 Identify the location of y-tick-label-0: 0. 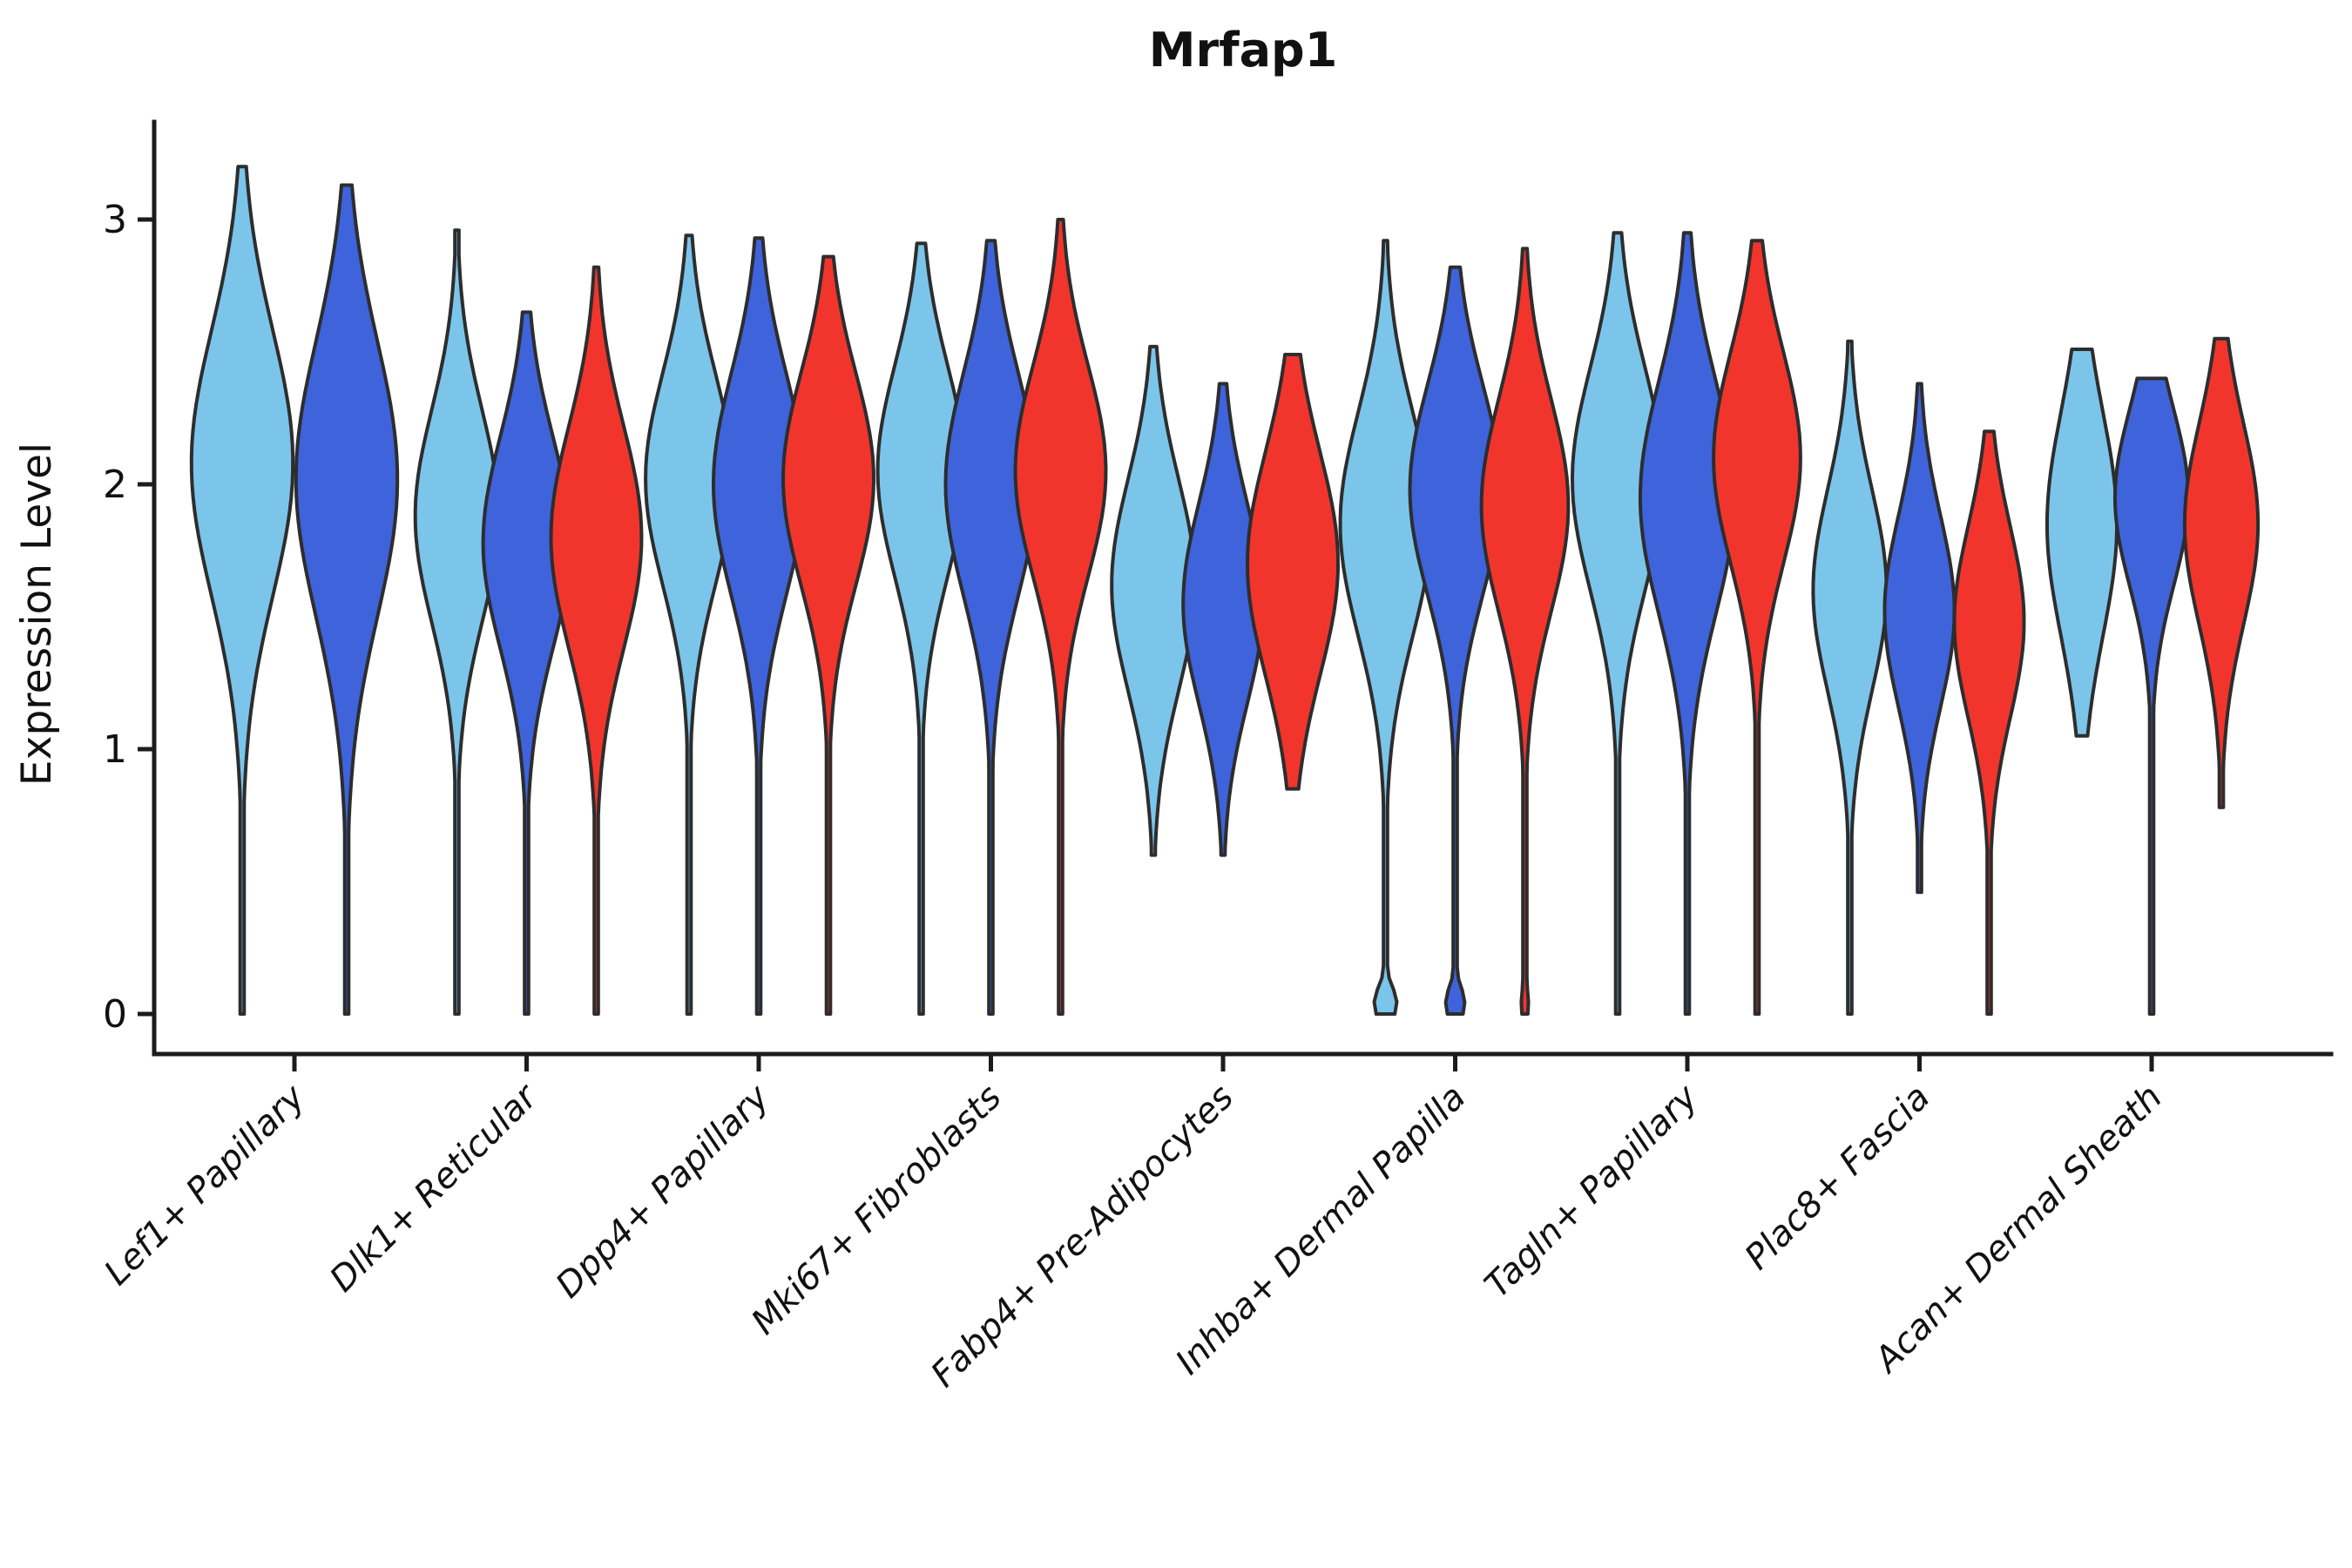
(115, 1014).